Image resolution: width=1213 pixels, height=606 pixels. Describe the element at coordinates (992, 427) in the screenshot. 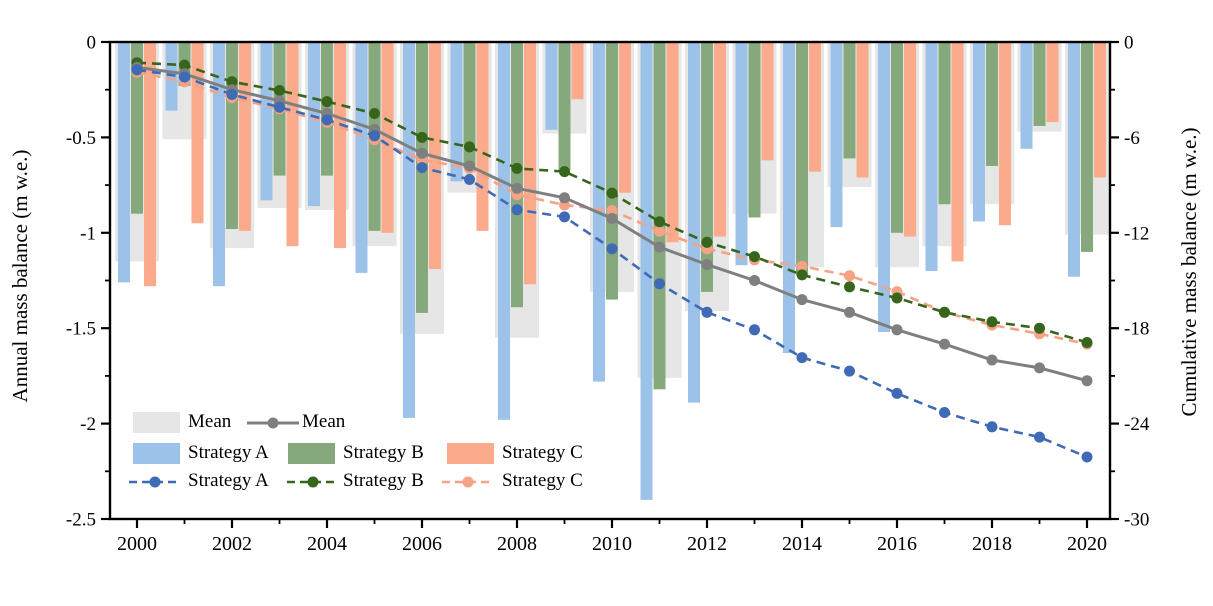

I see `point-strategy-a-2018` at that location.